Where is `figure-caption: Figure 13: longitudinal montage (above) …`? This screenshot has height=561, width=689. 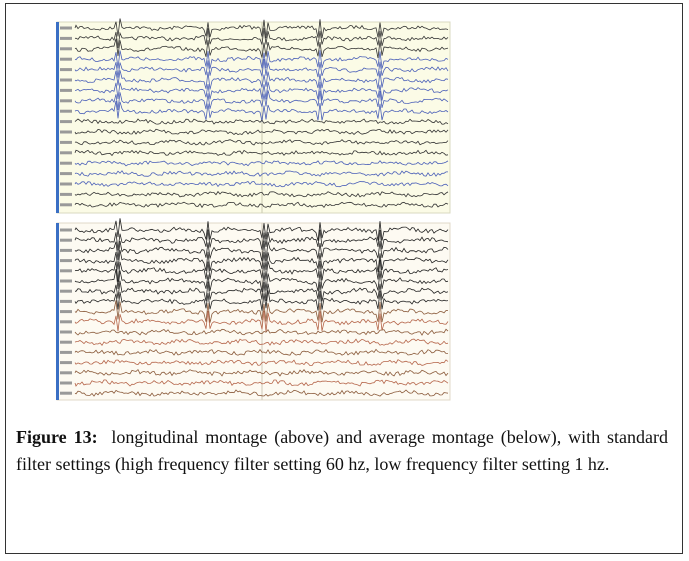 figure-caption: Figure 13: longitudinal montage (above) … is located at coordinates (342, 451).